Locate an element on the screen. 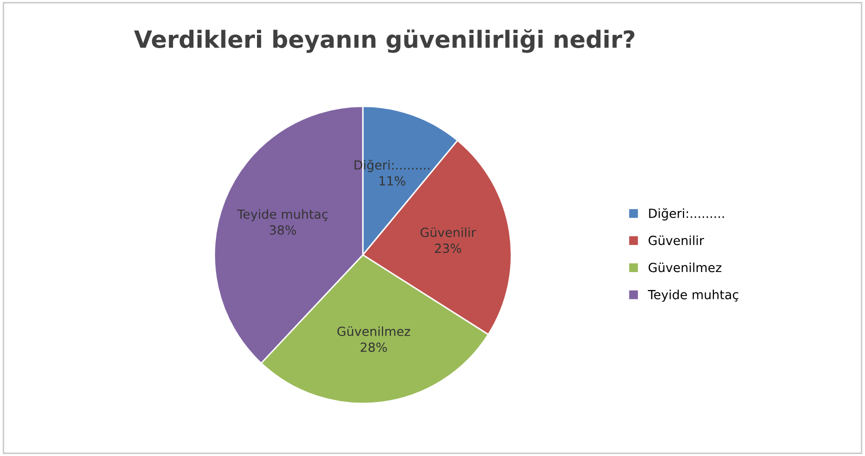 This screenshot has width=865, height=456. data-label: 11% is located at coordinates (393, 181).